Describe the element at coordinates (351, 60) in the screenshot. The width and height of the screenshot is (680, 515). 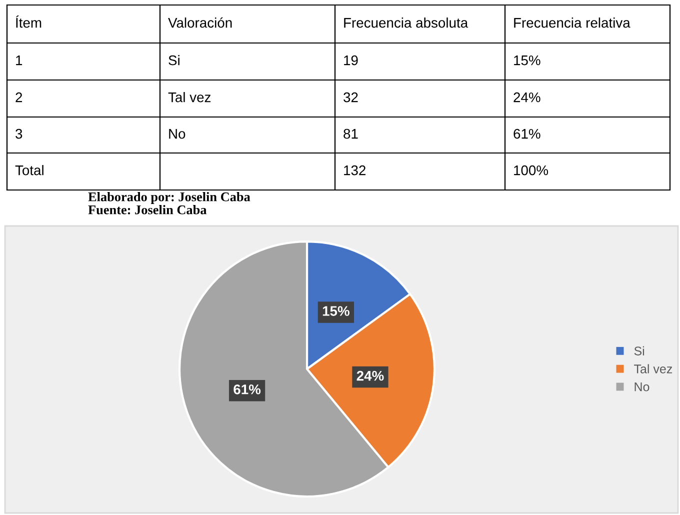
I see `text: 19` at that location.